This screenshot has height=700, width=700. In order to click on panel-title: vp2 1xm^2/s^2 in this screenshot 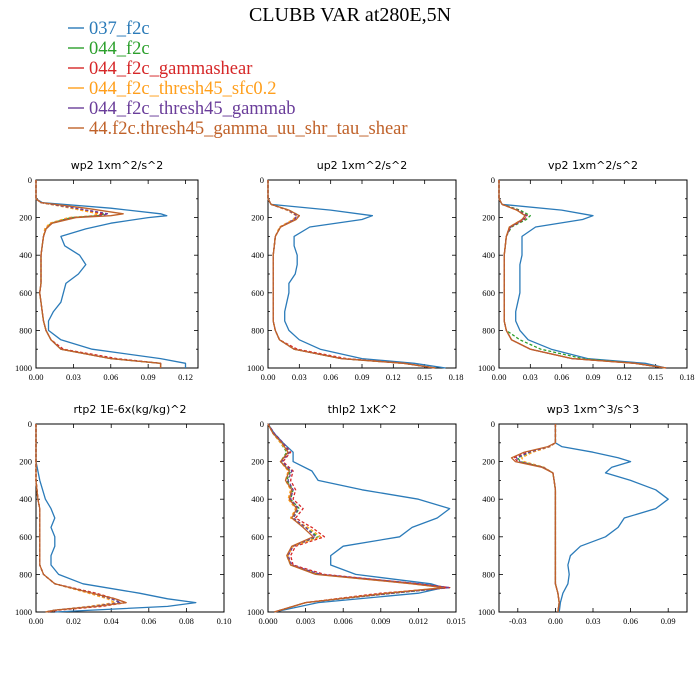, I will do `click(593, 165)`.